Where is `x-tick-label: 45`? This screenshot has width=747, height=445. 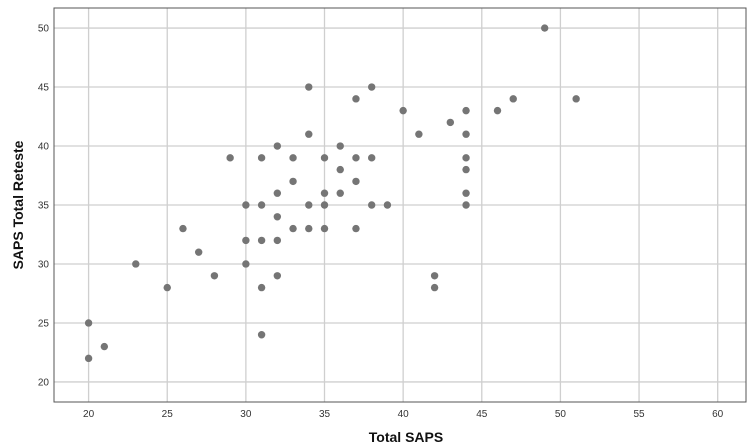 x-tick-label: 45 is located at coordinates (482, 414).